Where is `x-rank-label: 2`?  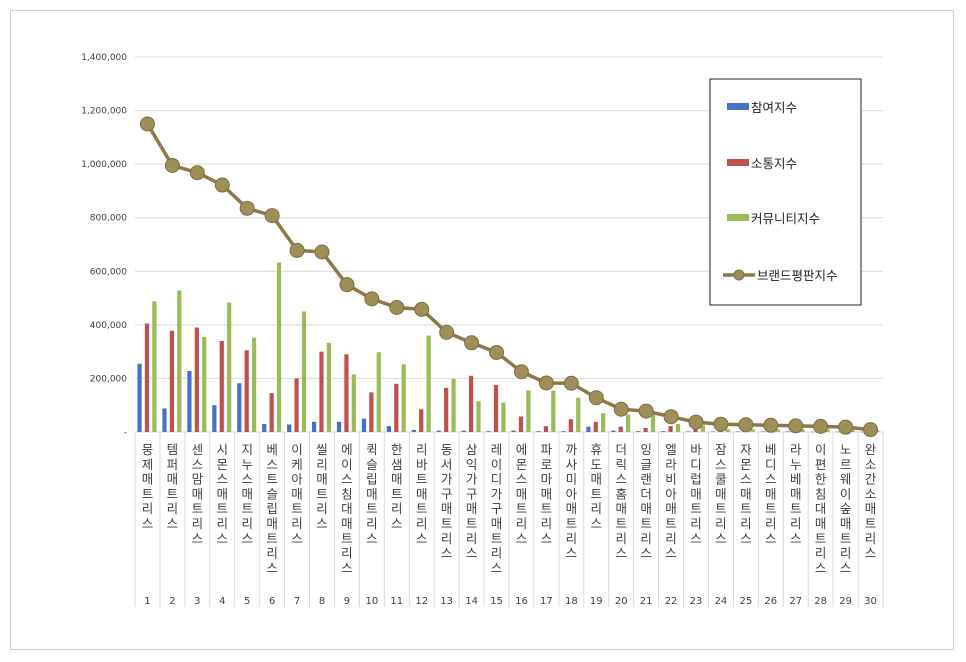 x-rank-label: 2 is located at coordinates (172, 601).